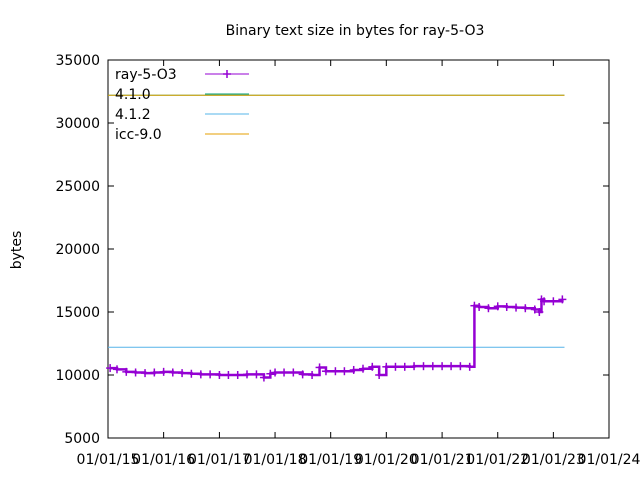  Describe the element at coordinates (77, 376) in the screenshot. I see `y-tick-label: 10000` at that location.